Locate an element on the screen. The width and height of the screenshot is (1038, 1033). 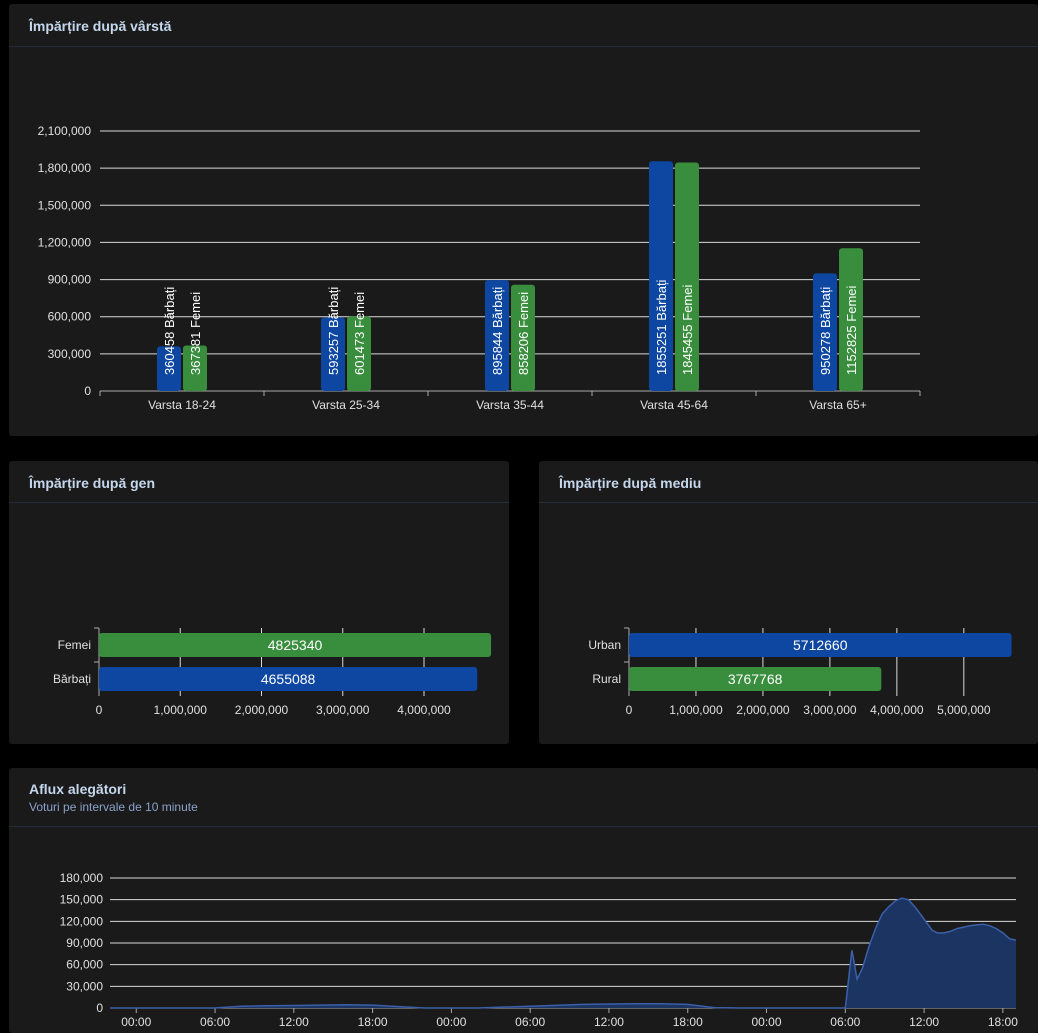
data-label-value: 593257 is located at coordinates (333, 353).